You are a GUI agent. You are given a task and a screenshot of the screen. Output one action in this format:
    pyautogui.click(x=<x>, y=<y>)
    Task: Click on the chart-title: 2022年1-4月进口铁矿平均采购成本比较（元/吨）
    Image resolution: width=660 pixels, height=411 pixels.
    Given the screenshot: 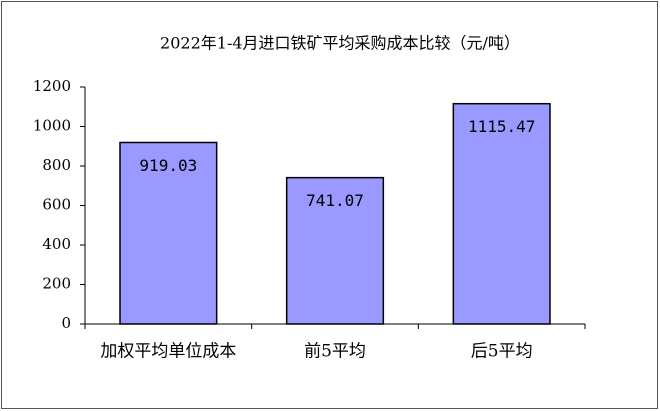 What is the action you would take?
    pyautogui.click(x=340, y=43)
    